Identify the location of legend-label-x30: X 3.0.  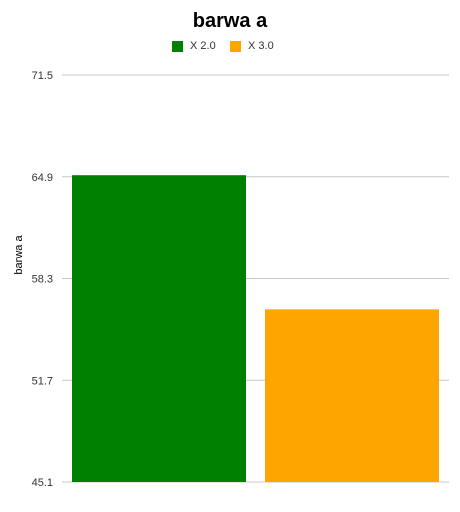
(261, 46).